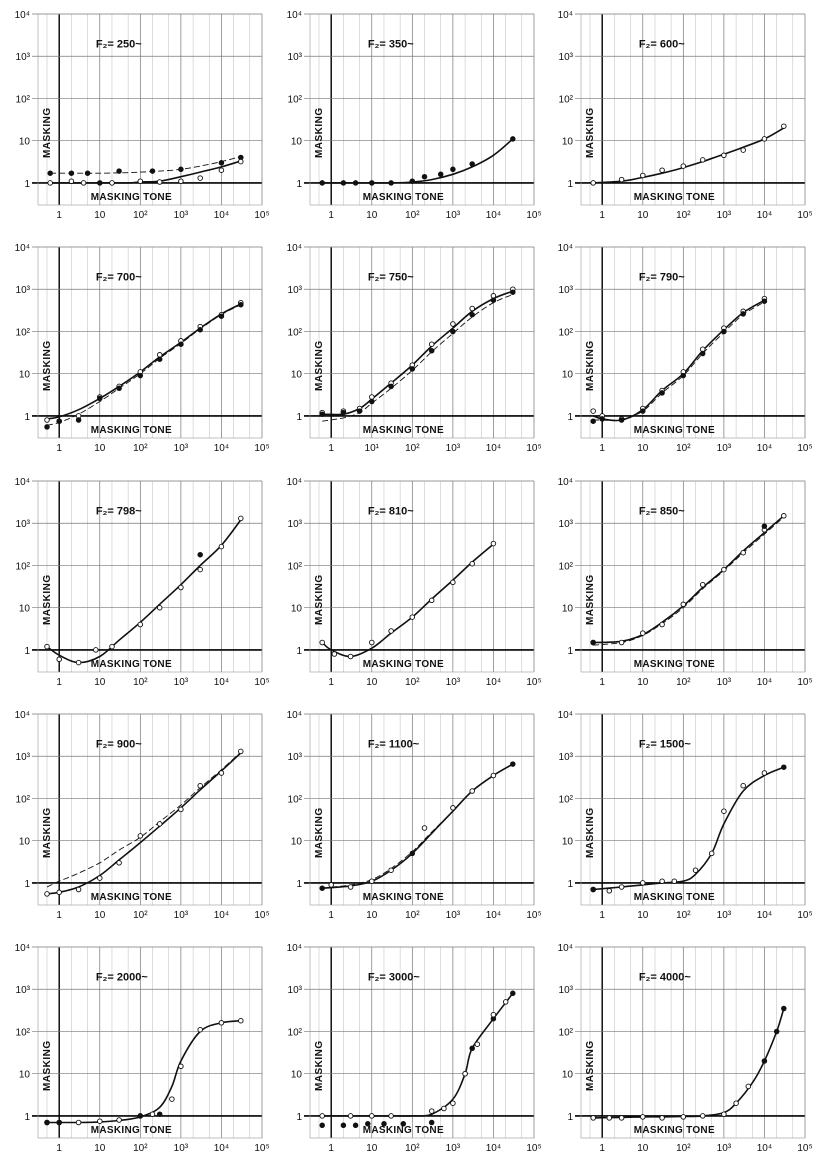 This screenshot has width=814, height=1166. What do you see at coordinates (25, 842) in the screenshot?
I see `y-tick-label: 10` at bounding box center [25, 842].